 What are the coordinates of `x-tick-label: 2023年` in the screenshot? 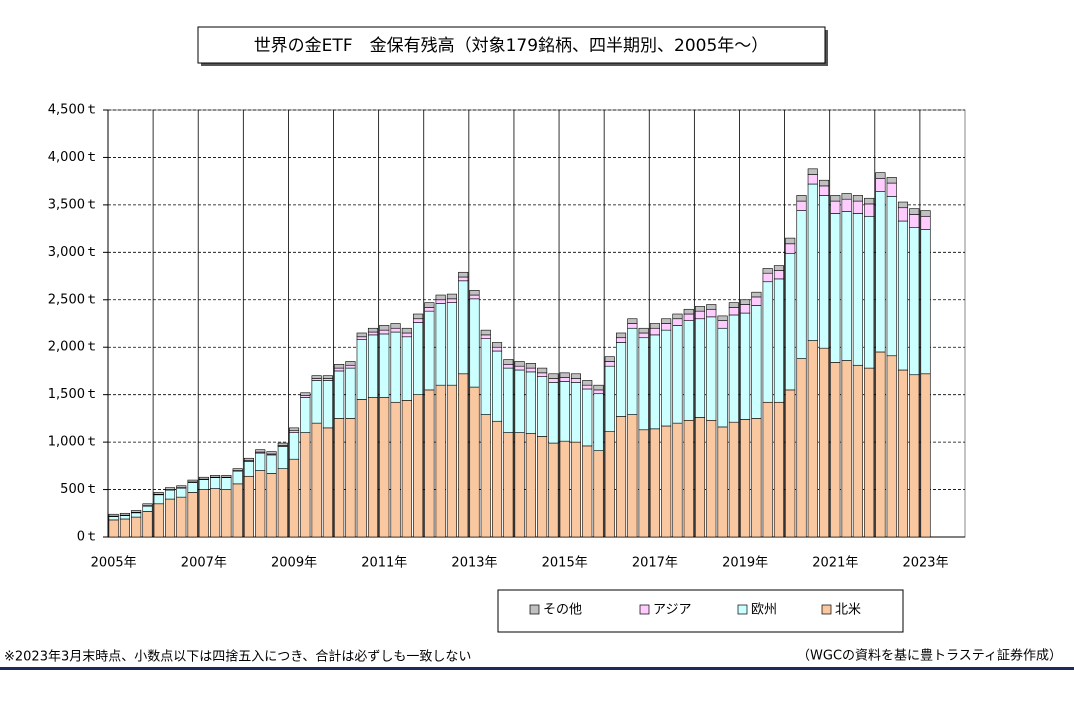 It's located at (925, 563).